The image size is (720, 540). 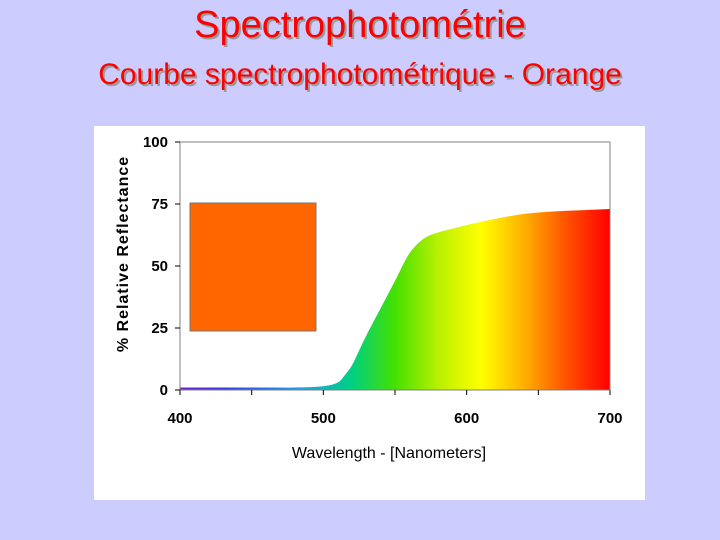 What do you see at coordinates (179, 418) in the screenshot?
I see `x-tick-label: 400` at bounding box center [179, 418].